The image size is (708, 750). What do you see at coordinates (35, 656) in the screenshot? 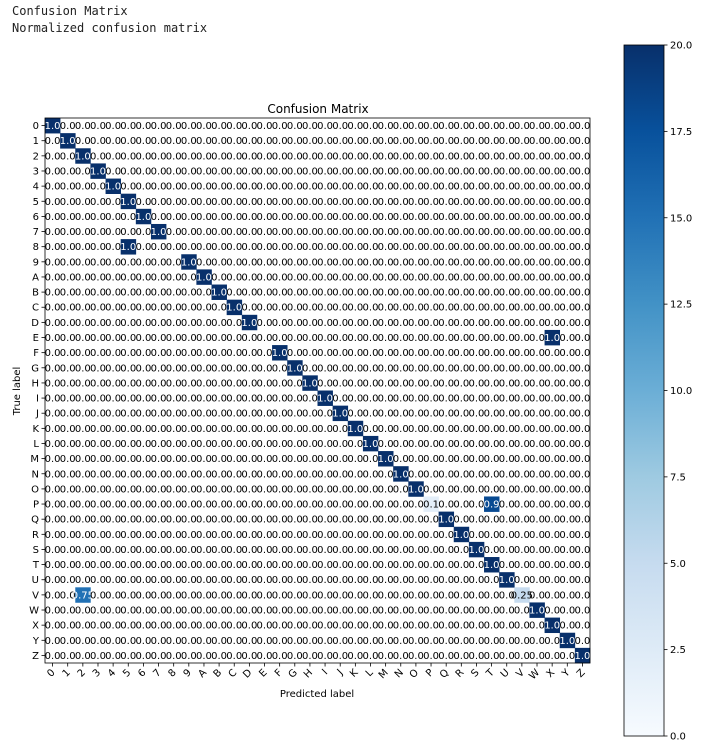
I see `y-tick-label: Z` at bounding box center [35, 656].